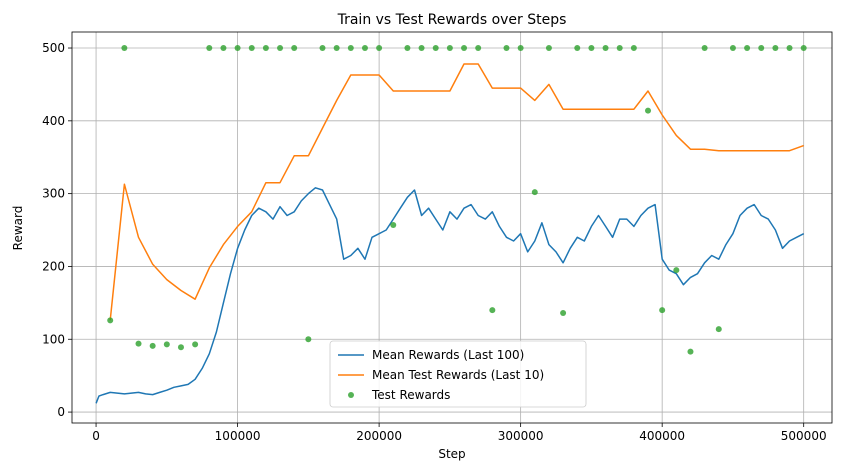  What do you see at coordinates (53, 194) in the screenshot?
I see `y-tick-label: 300` at bounding box center [53, 194].